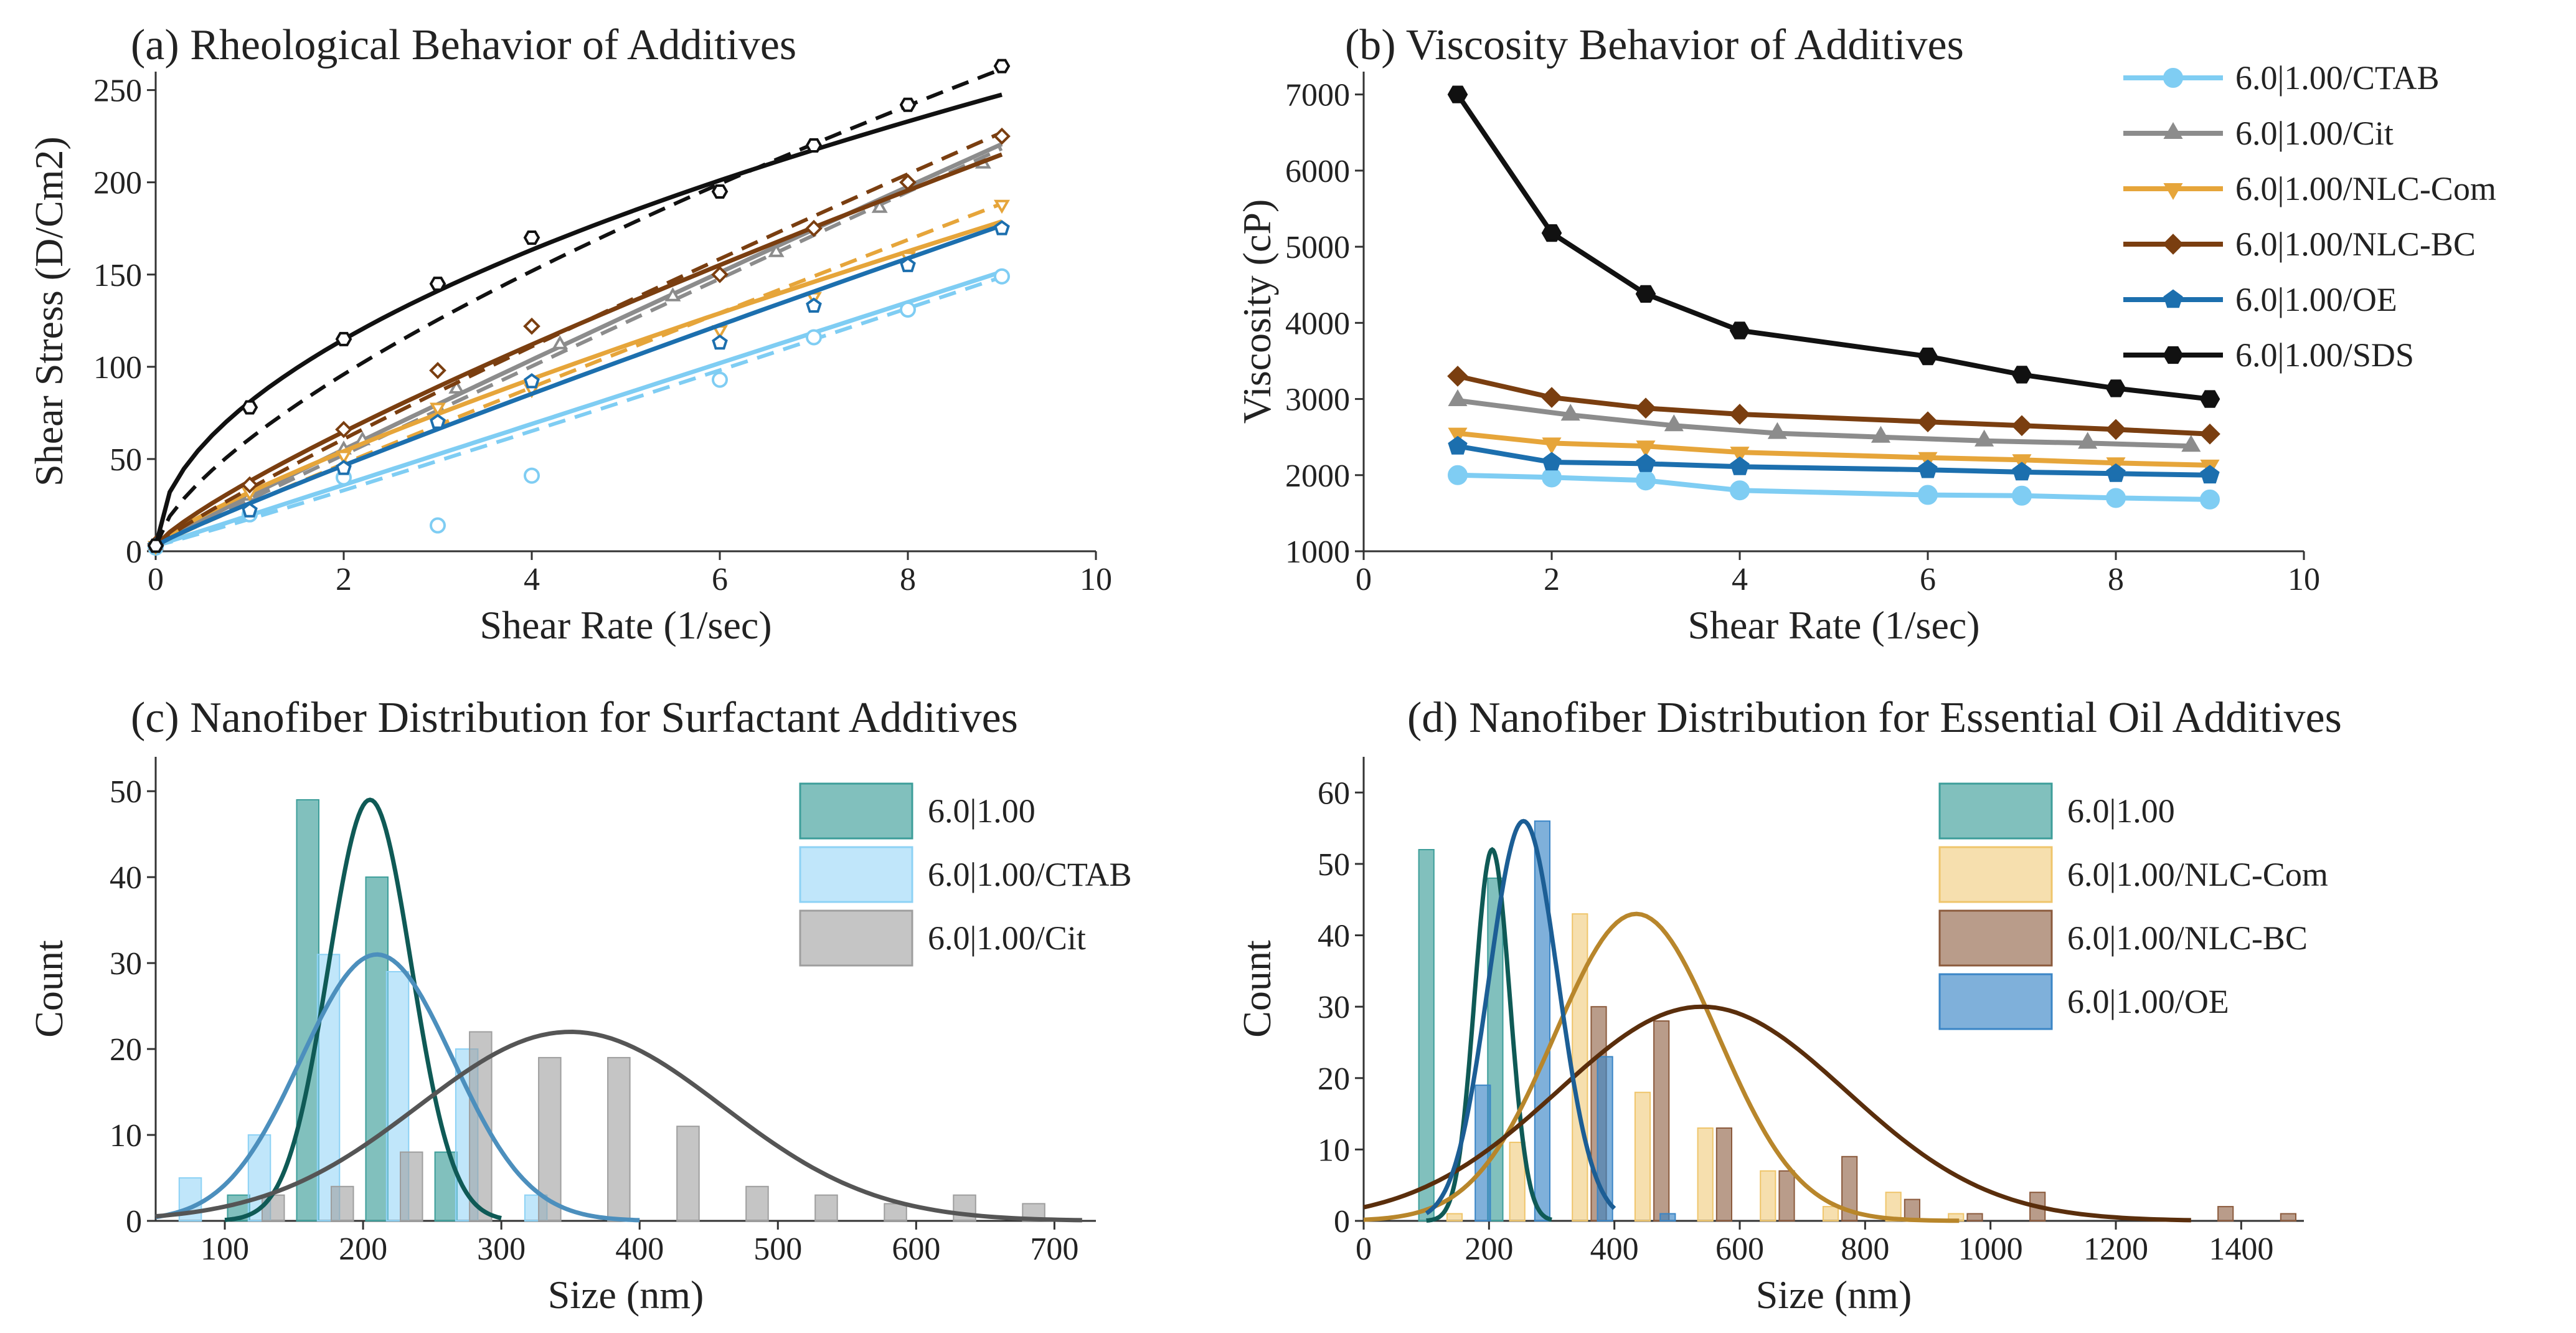 The width and height of the screenshot is (2576, 1333). What do you see at coordinates (2116, 579) in the screenshot?
I see `x-tick-label: 8` at bounding box center [2116, 579].